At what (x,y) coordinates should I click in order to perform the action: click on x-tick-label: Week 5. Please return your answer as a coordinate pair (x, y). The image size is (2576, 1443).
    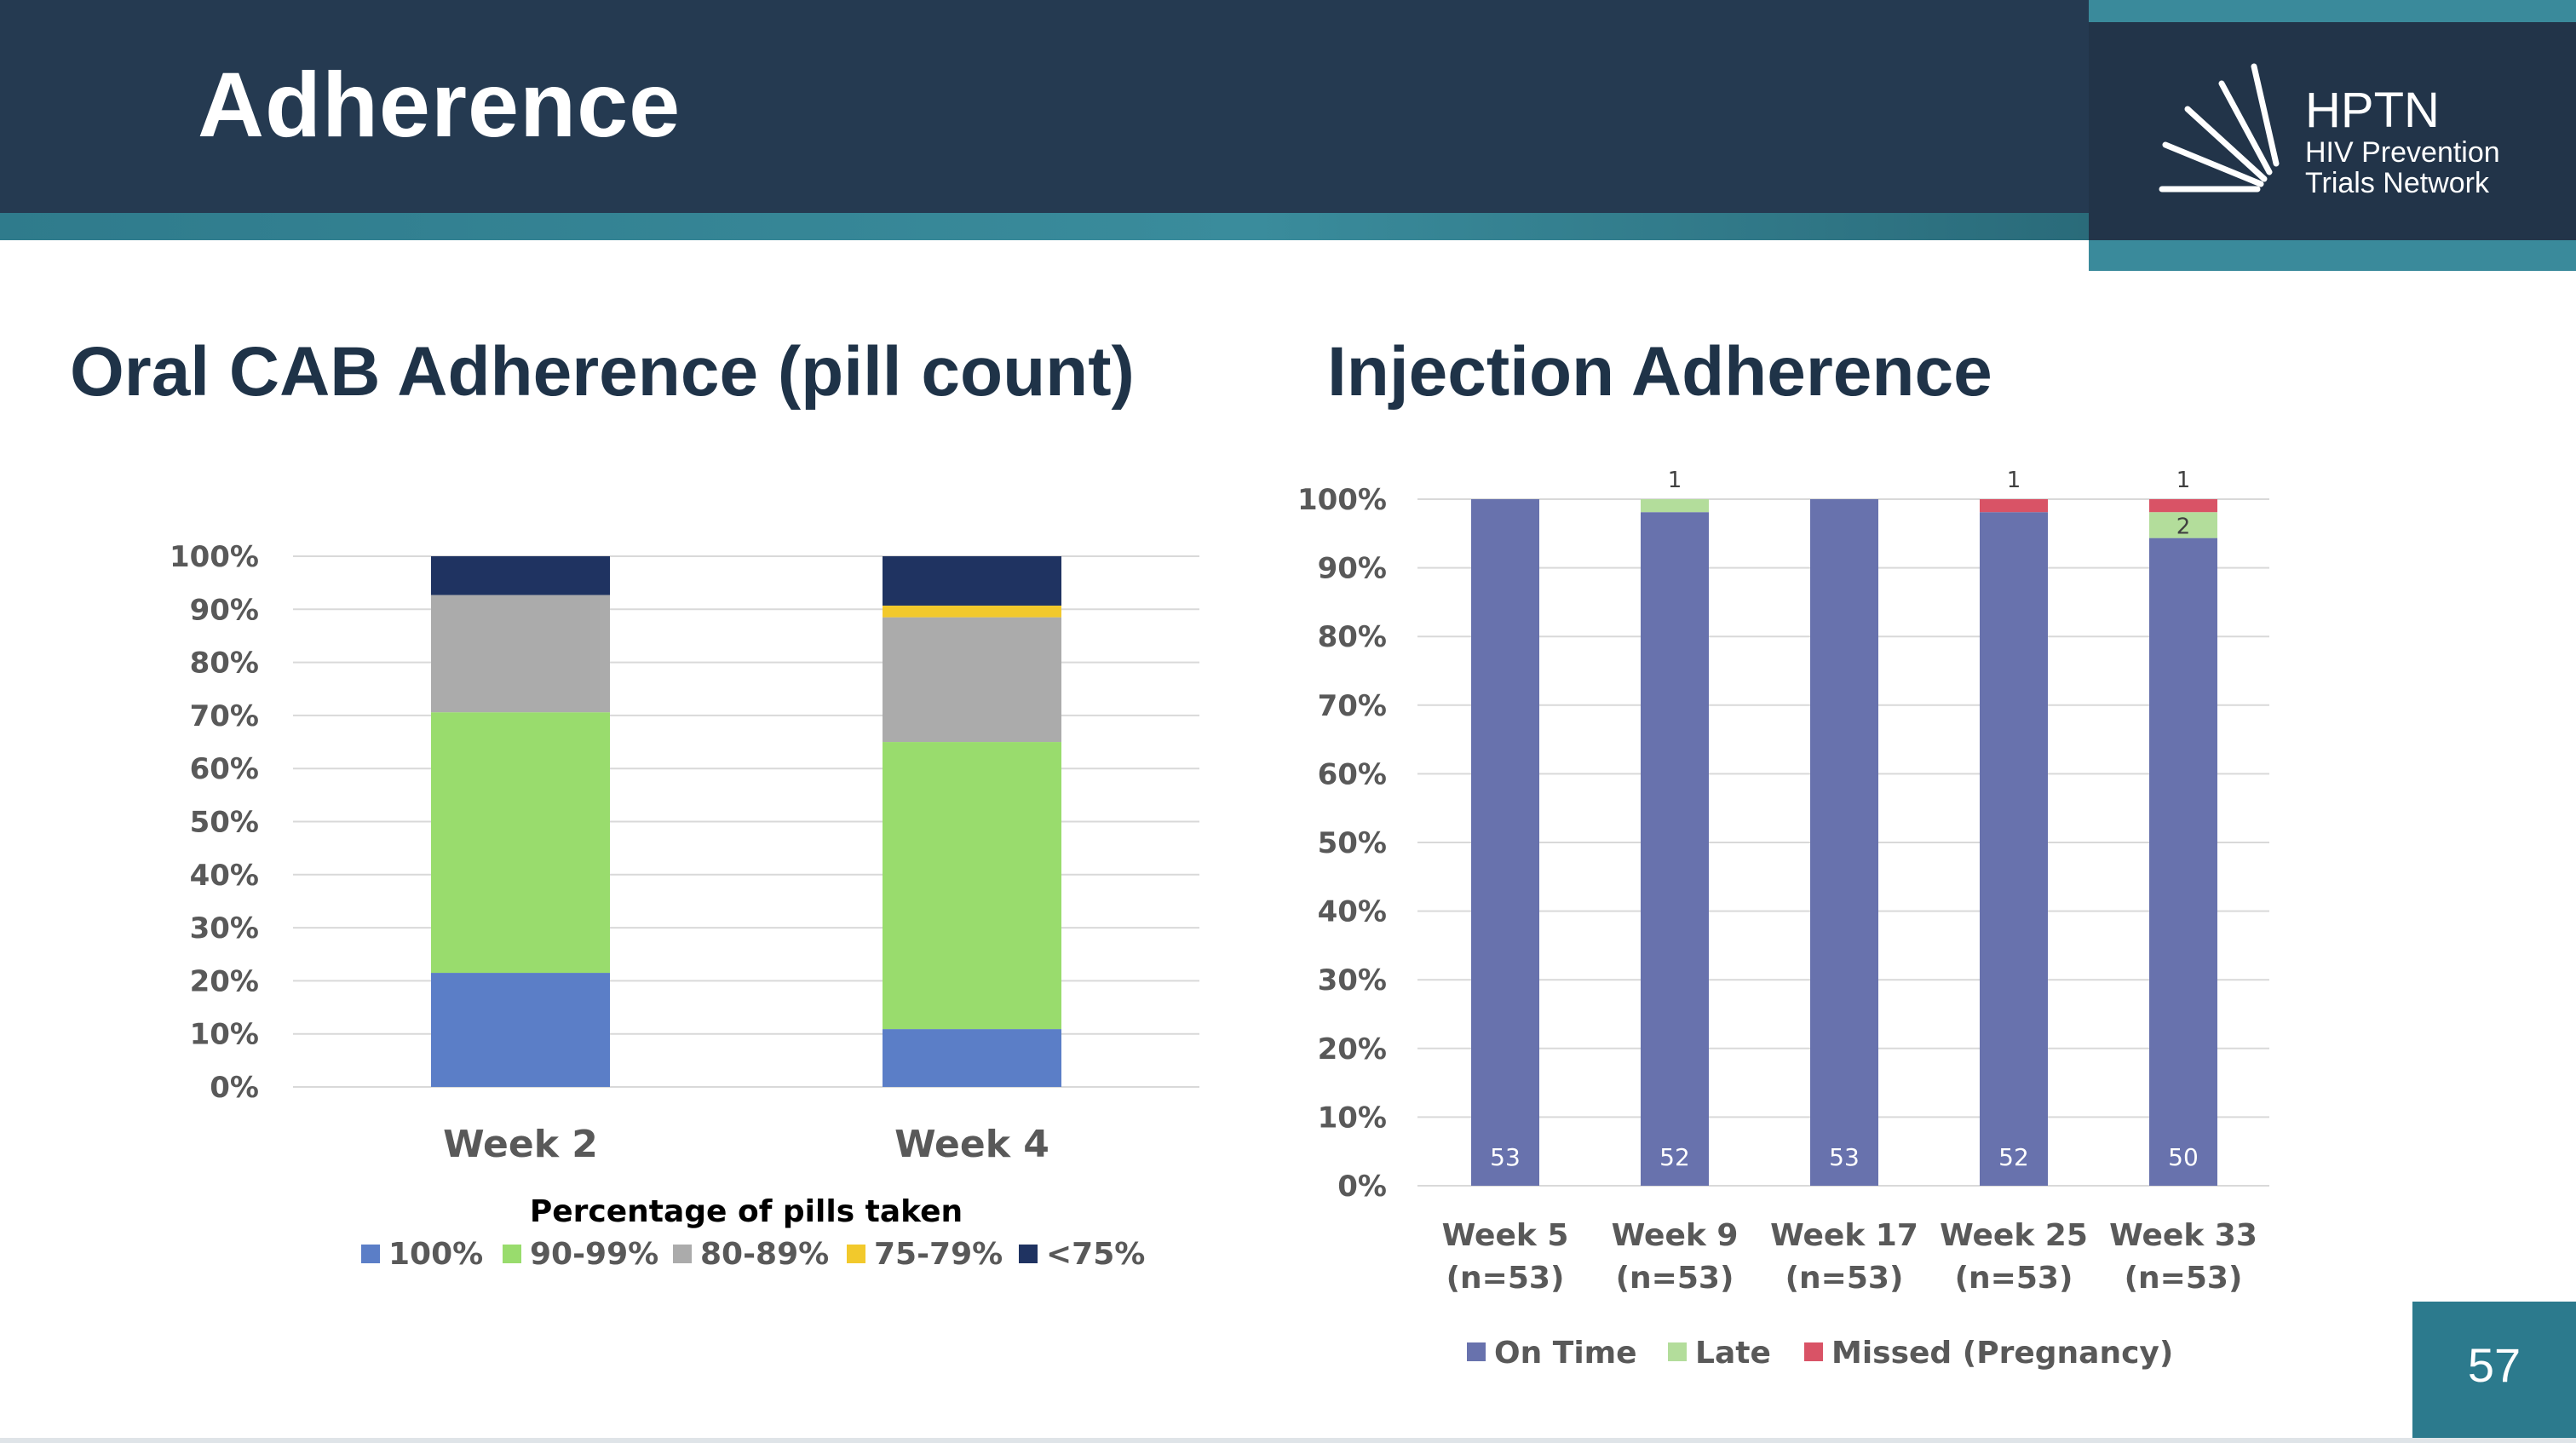
    Looking at the image, I should click on (1506, 1236).